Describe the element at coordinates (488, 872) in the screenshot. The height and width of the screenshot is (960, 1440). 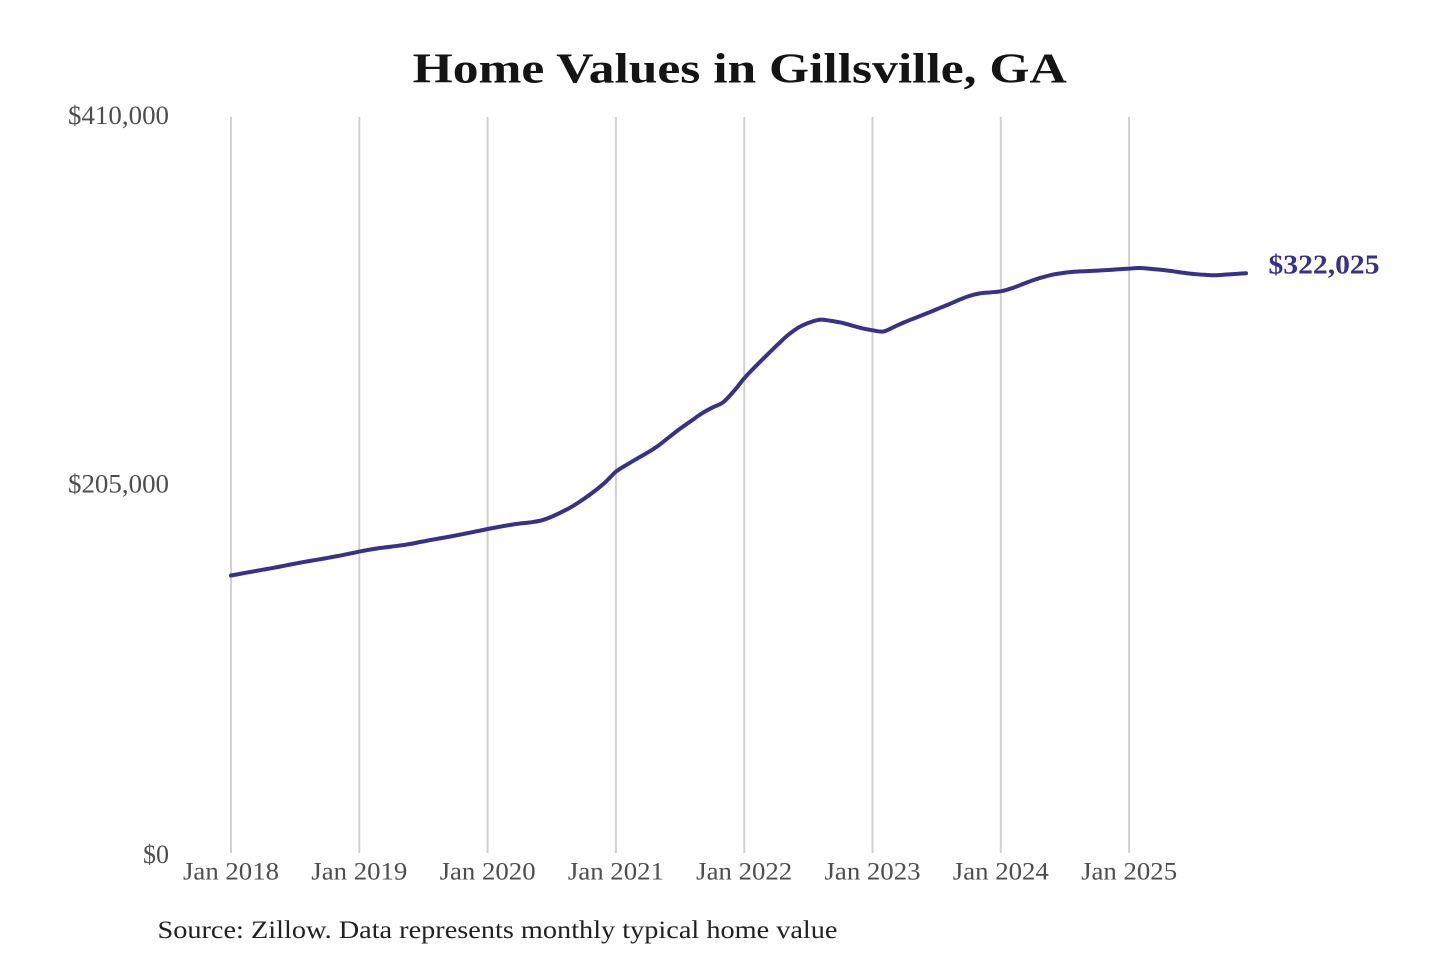
I see `svg-text: Jan 2020` at that location.